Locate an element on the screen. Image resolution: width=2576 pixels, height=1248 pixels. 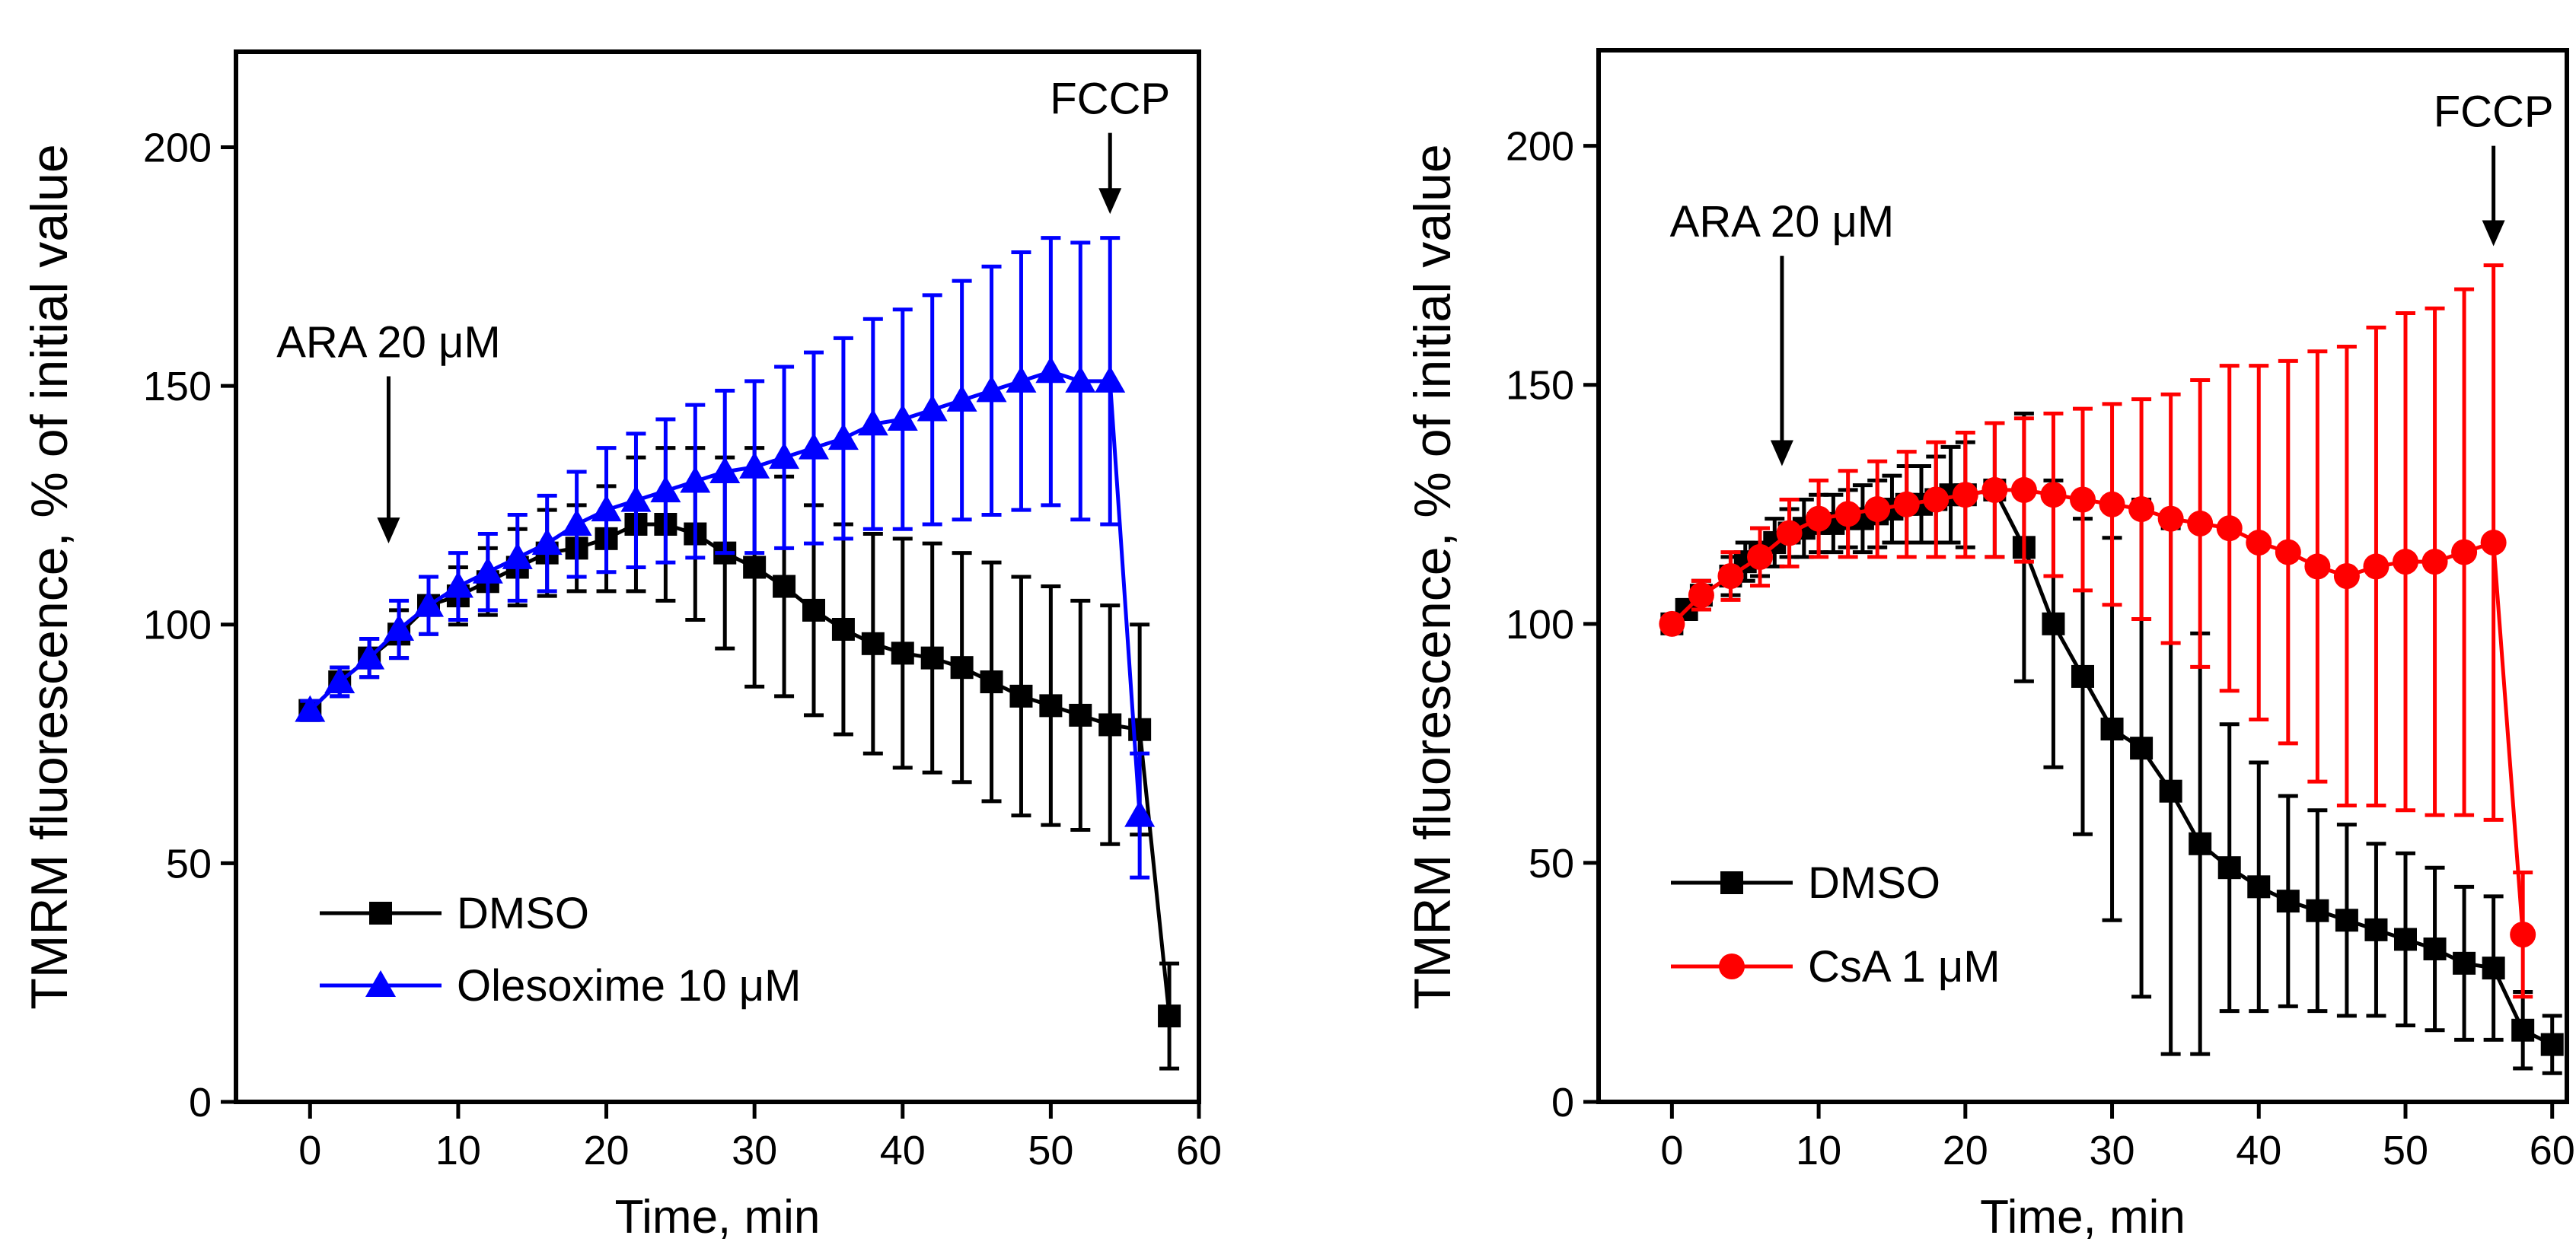
legend-entry: CsA 1 μM is located at coordinates (1836, 967).